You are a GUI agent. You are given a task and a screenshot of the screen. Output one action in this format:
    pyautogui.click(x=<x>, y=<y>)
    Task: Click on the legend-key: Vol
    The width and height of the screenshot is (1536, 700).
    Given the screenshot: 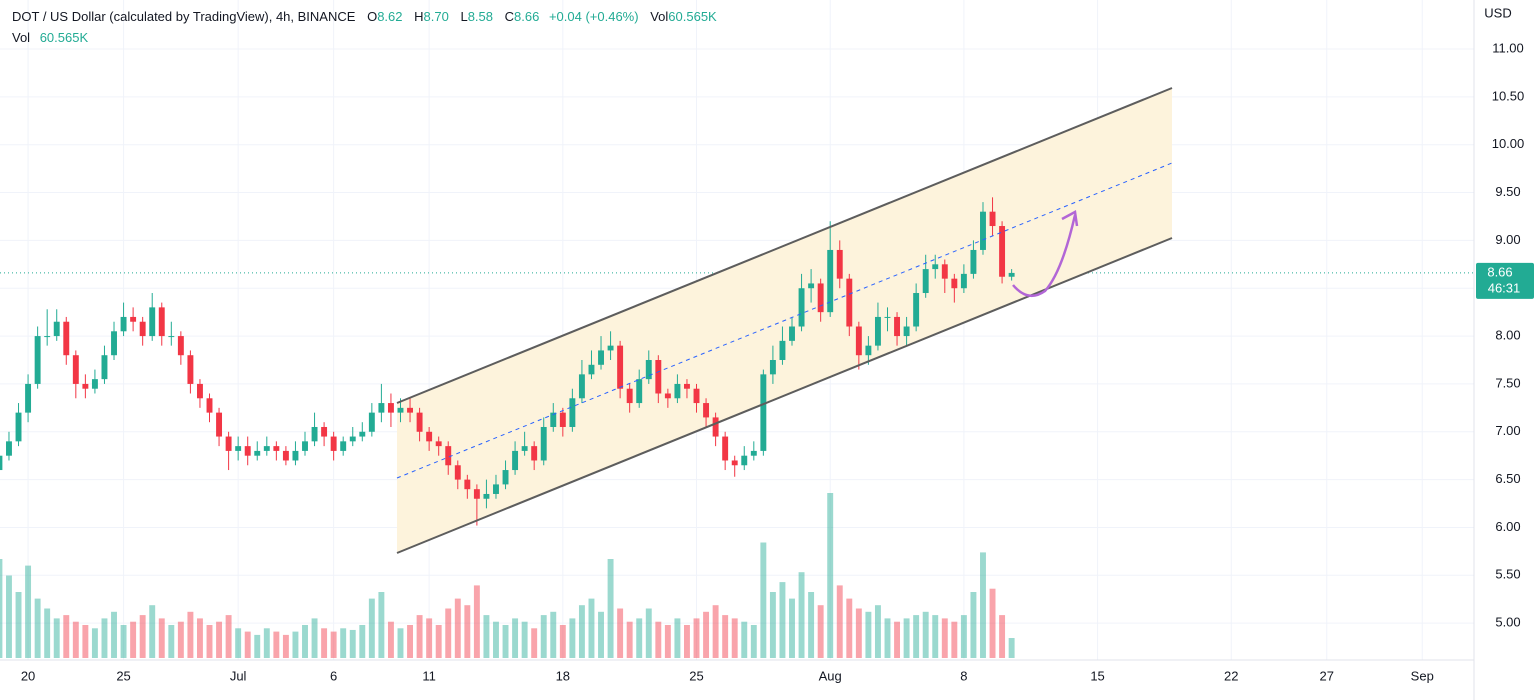 What is the action you would take?
    pyautogui.click(x=21, y=37)
    